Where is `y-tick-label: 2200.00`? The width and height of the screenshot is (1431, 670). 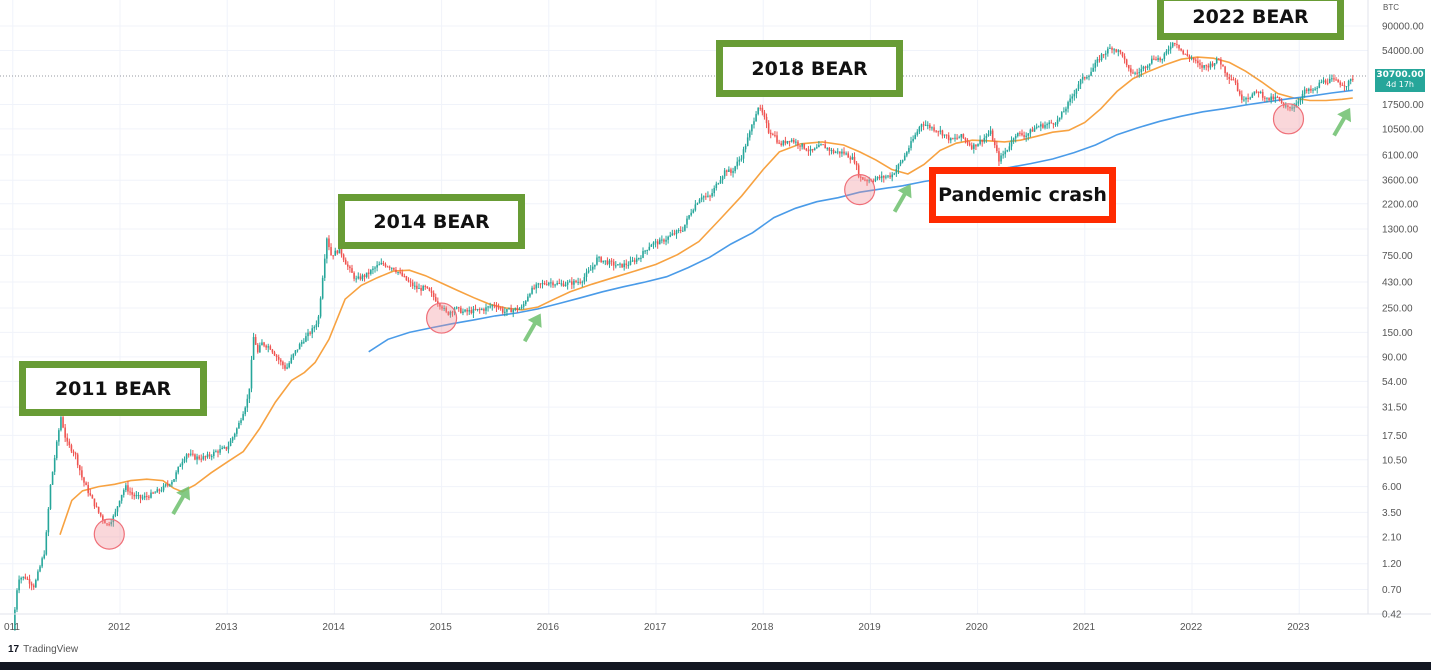
y-tick-label: 2200.00 is located at coordinates (1400, 204).